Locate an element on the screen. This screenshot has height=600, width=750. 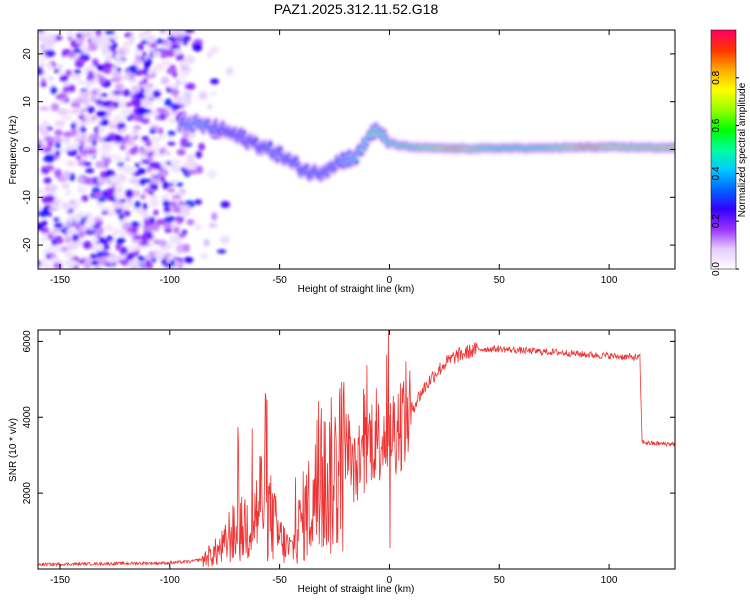
spectrogram-x-label: Height of straight line (km) is located at coordinates (356, 289).